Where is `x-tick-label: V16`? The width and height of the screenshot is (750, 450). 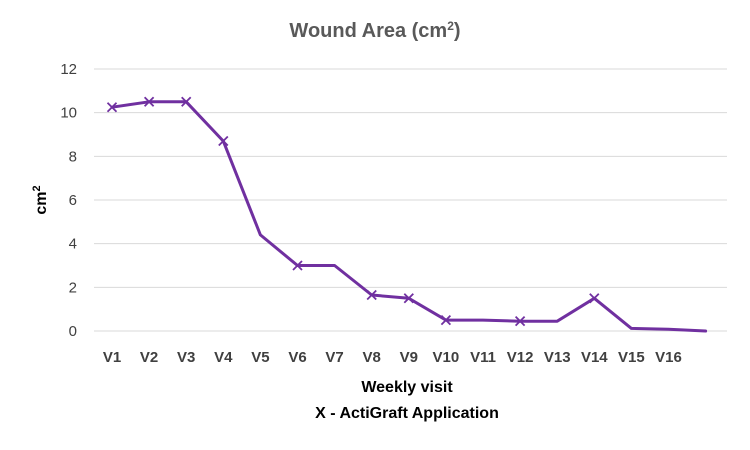
x-tick-label: V16 is located at coordinates (668, 357).